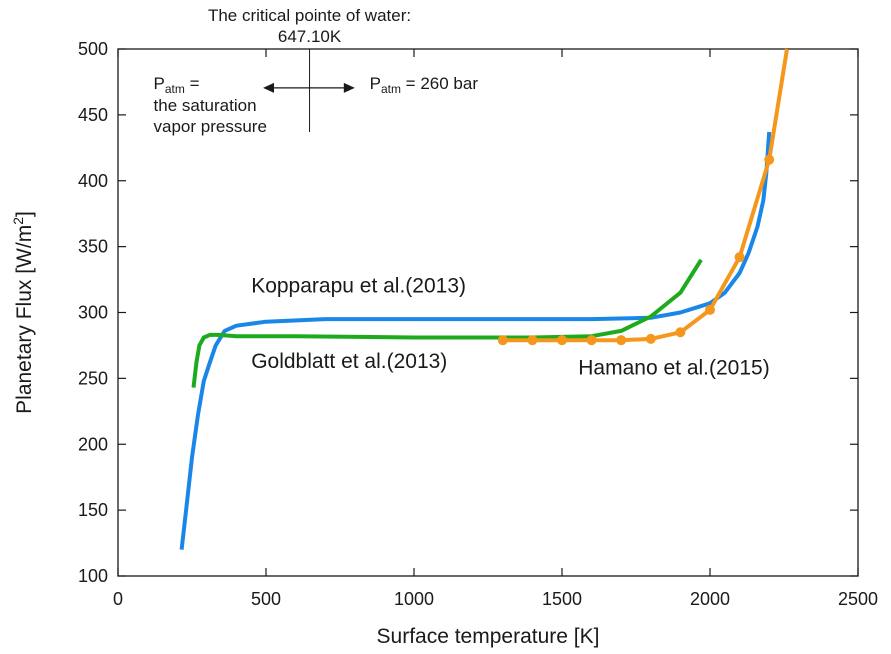 This screenshot has width=891, height=654. Describe the element at coordinates (488, 636) in the screenshot. I see `x-axis-title: Surface temperature [K]` at that location.